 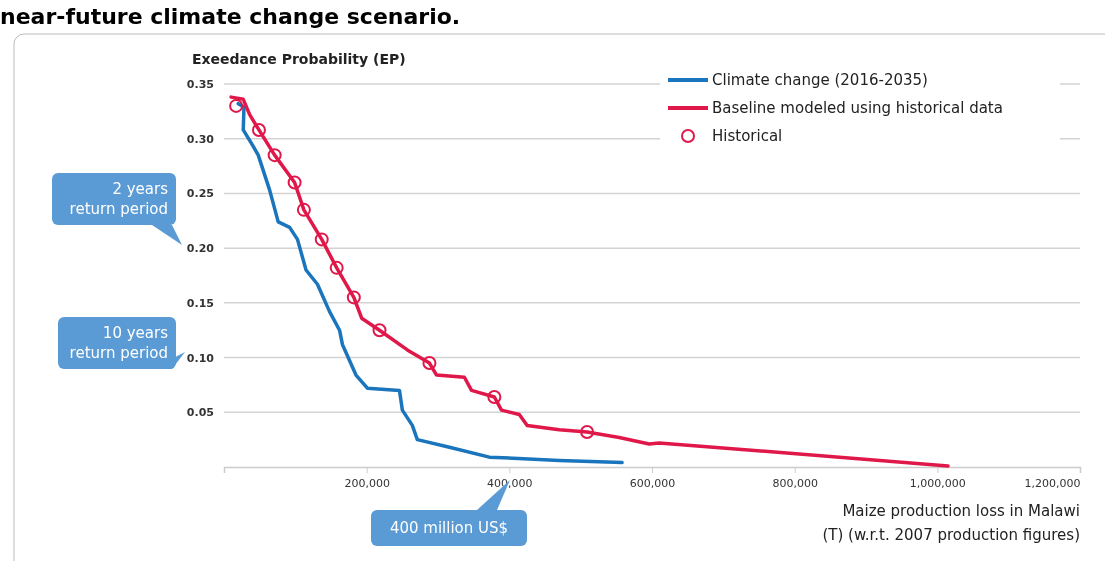 What do you see at coordinates (937, 483) in the screenshot?
I see `x-tick-label: 1,000,000` at bounding box center [937, 483].